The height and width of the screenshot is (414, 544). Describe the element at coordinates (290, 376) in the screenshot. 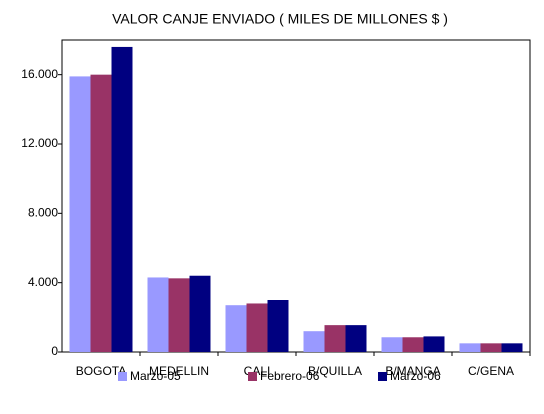

I see `legend-label: Febrero-06` at that location.